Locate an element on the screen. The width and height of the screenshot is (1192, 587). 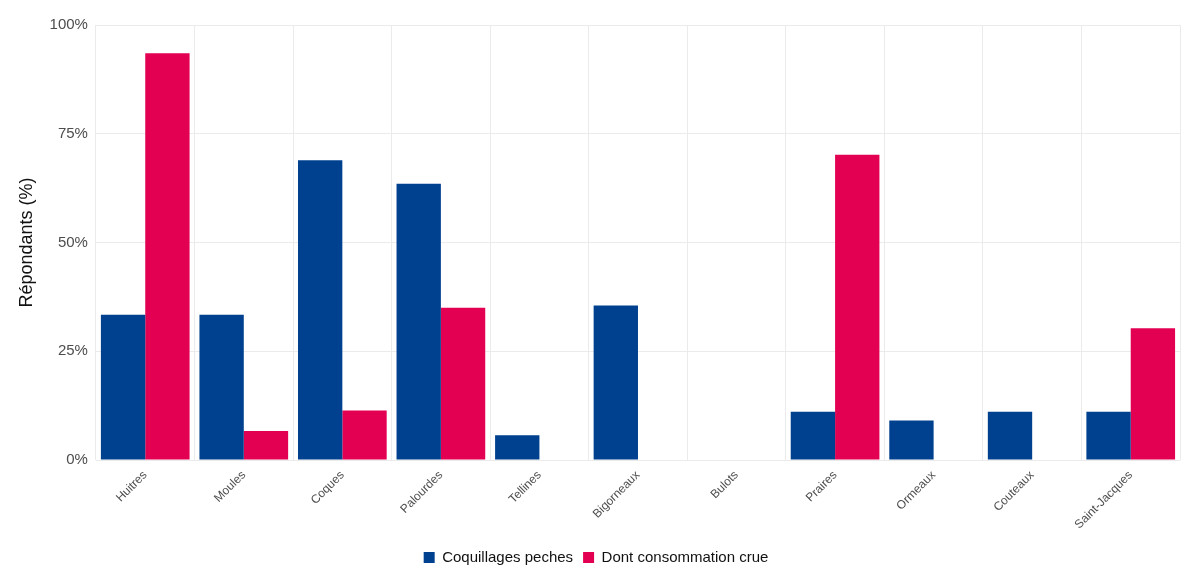
y-tick-label: 75% is located at coordinates (72, 132).